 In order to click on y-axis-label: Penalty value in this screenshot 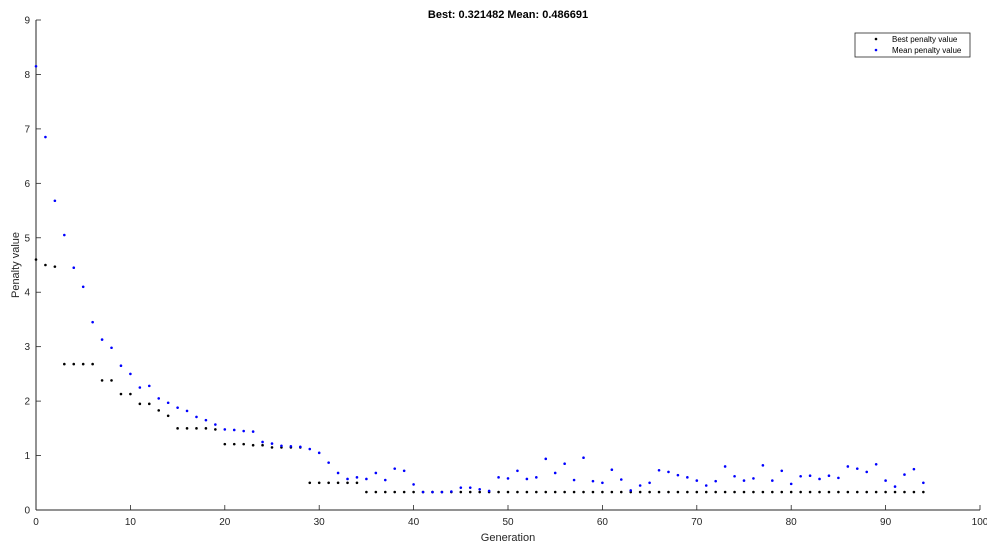, I will do `click(16, 265)`.